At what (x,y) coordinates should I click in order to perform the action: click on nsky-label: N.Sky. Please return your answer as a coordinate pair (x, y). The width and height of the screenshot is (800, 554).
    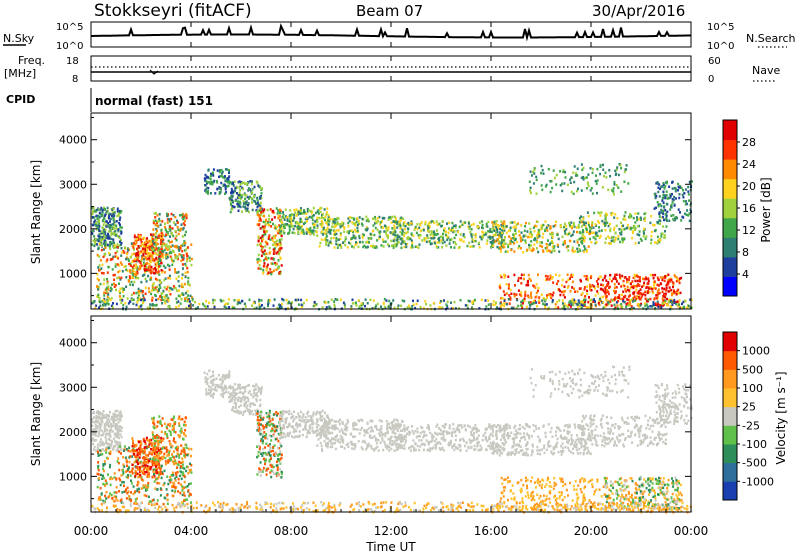
    Looking at the image, I should click on (19, 38).